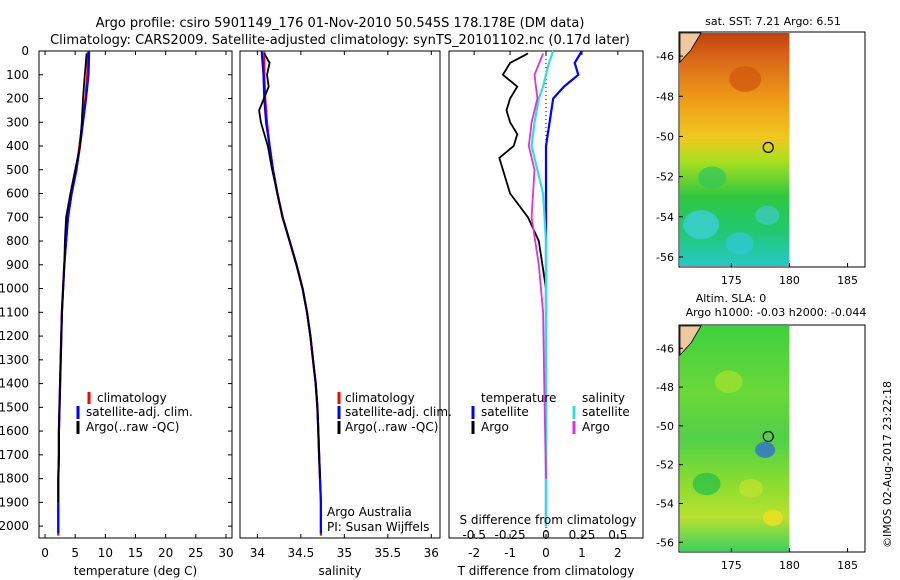  I want to click on s-tick-label: -0.25, so click(510, 535).